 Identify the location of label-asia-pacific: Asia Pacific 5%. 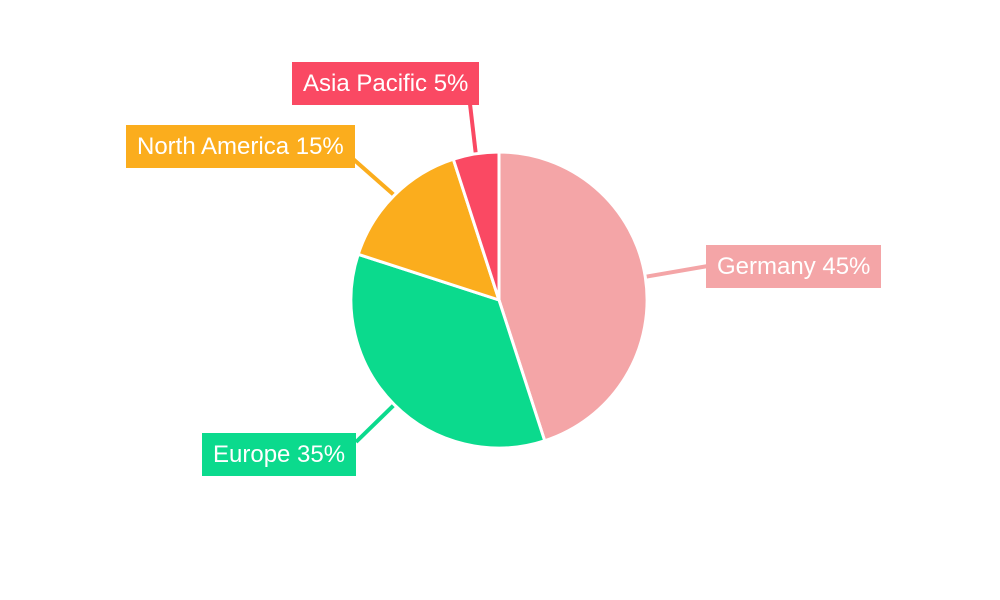
(386, 83).